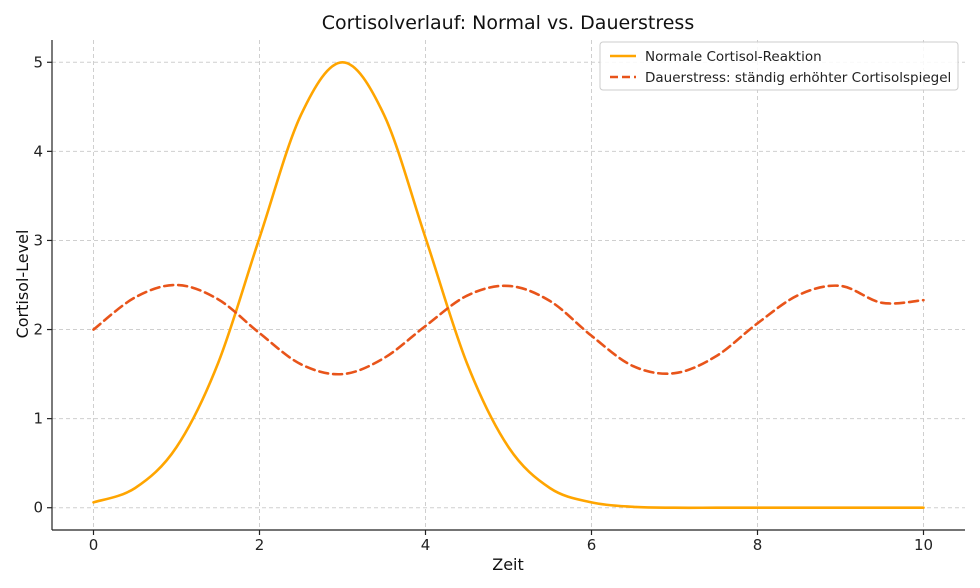  I want to click on y-tick-label: 3, so click(38, 240).